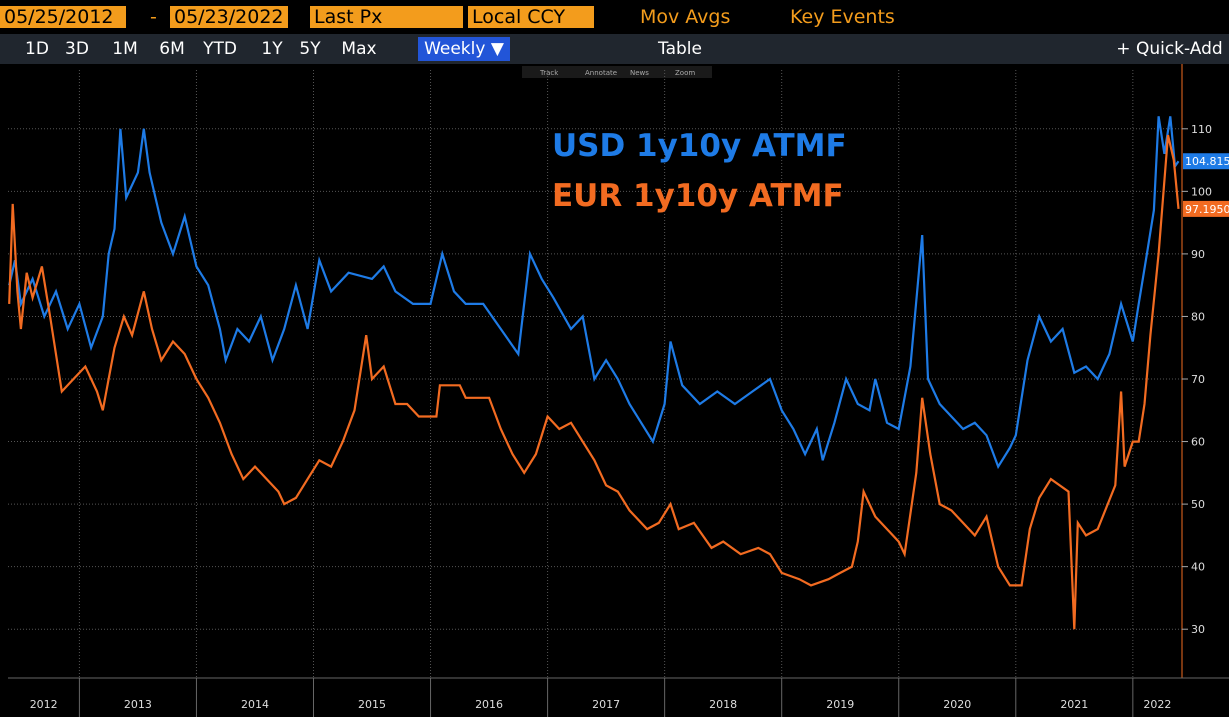 Image resolution: width=1229 pixels, height=717 pixels. What do you see at coordinates (138, 704) in the screenshot?
I see `x-tick-label: 2013` at bounding box center [138, 704].